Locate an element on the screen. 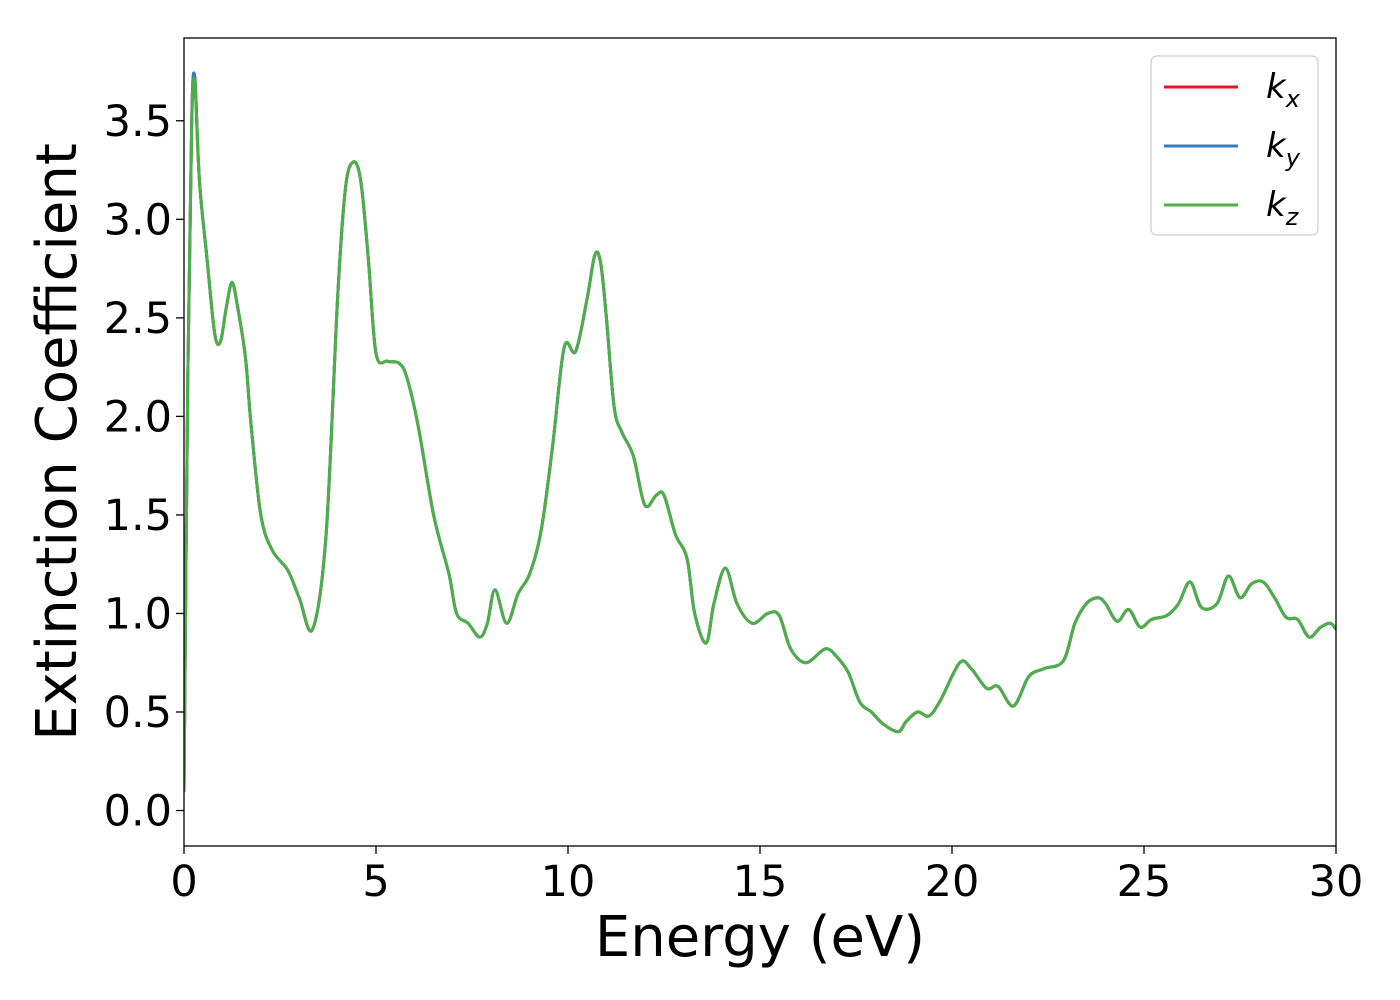 This screenshot has height=1000, width=1400. legend-label-y: ky is located at coordinates (1283, 149).